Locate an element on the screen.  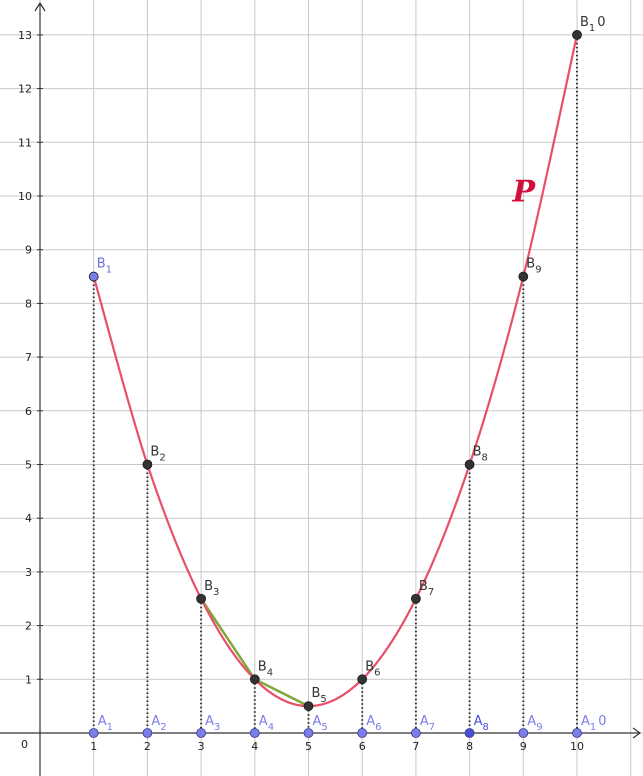
x-tick-label: 2 is located at coordinates (147, 746).